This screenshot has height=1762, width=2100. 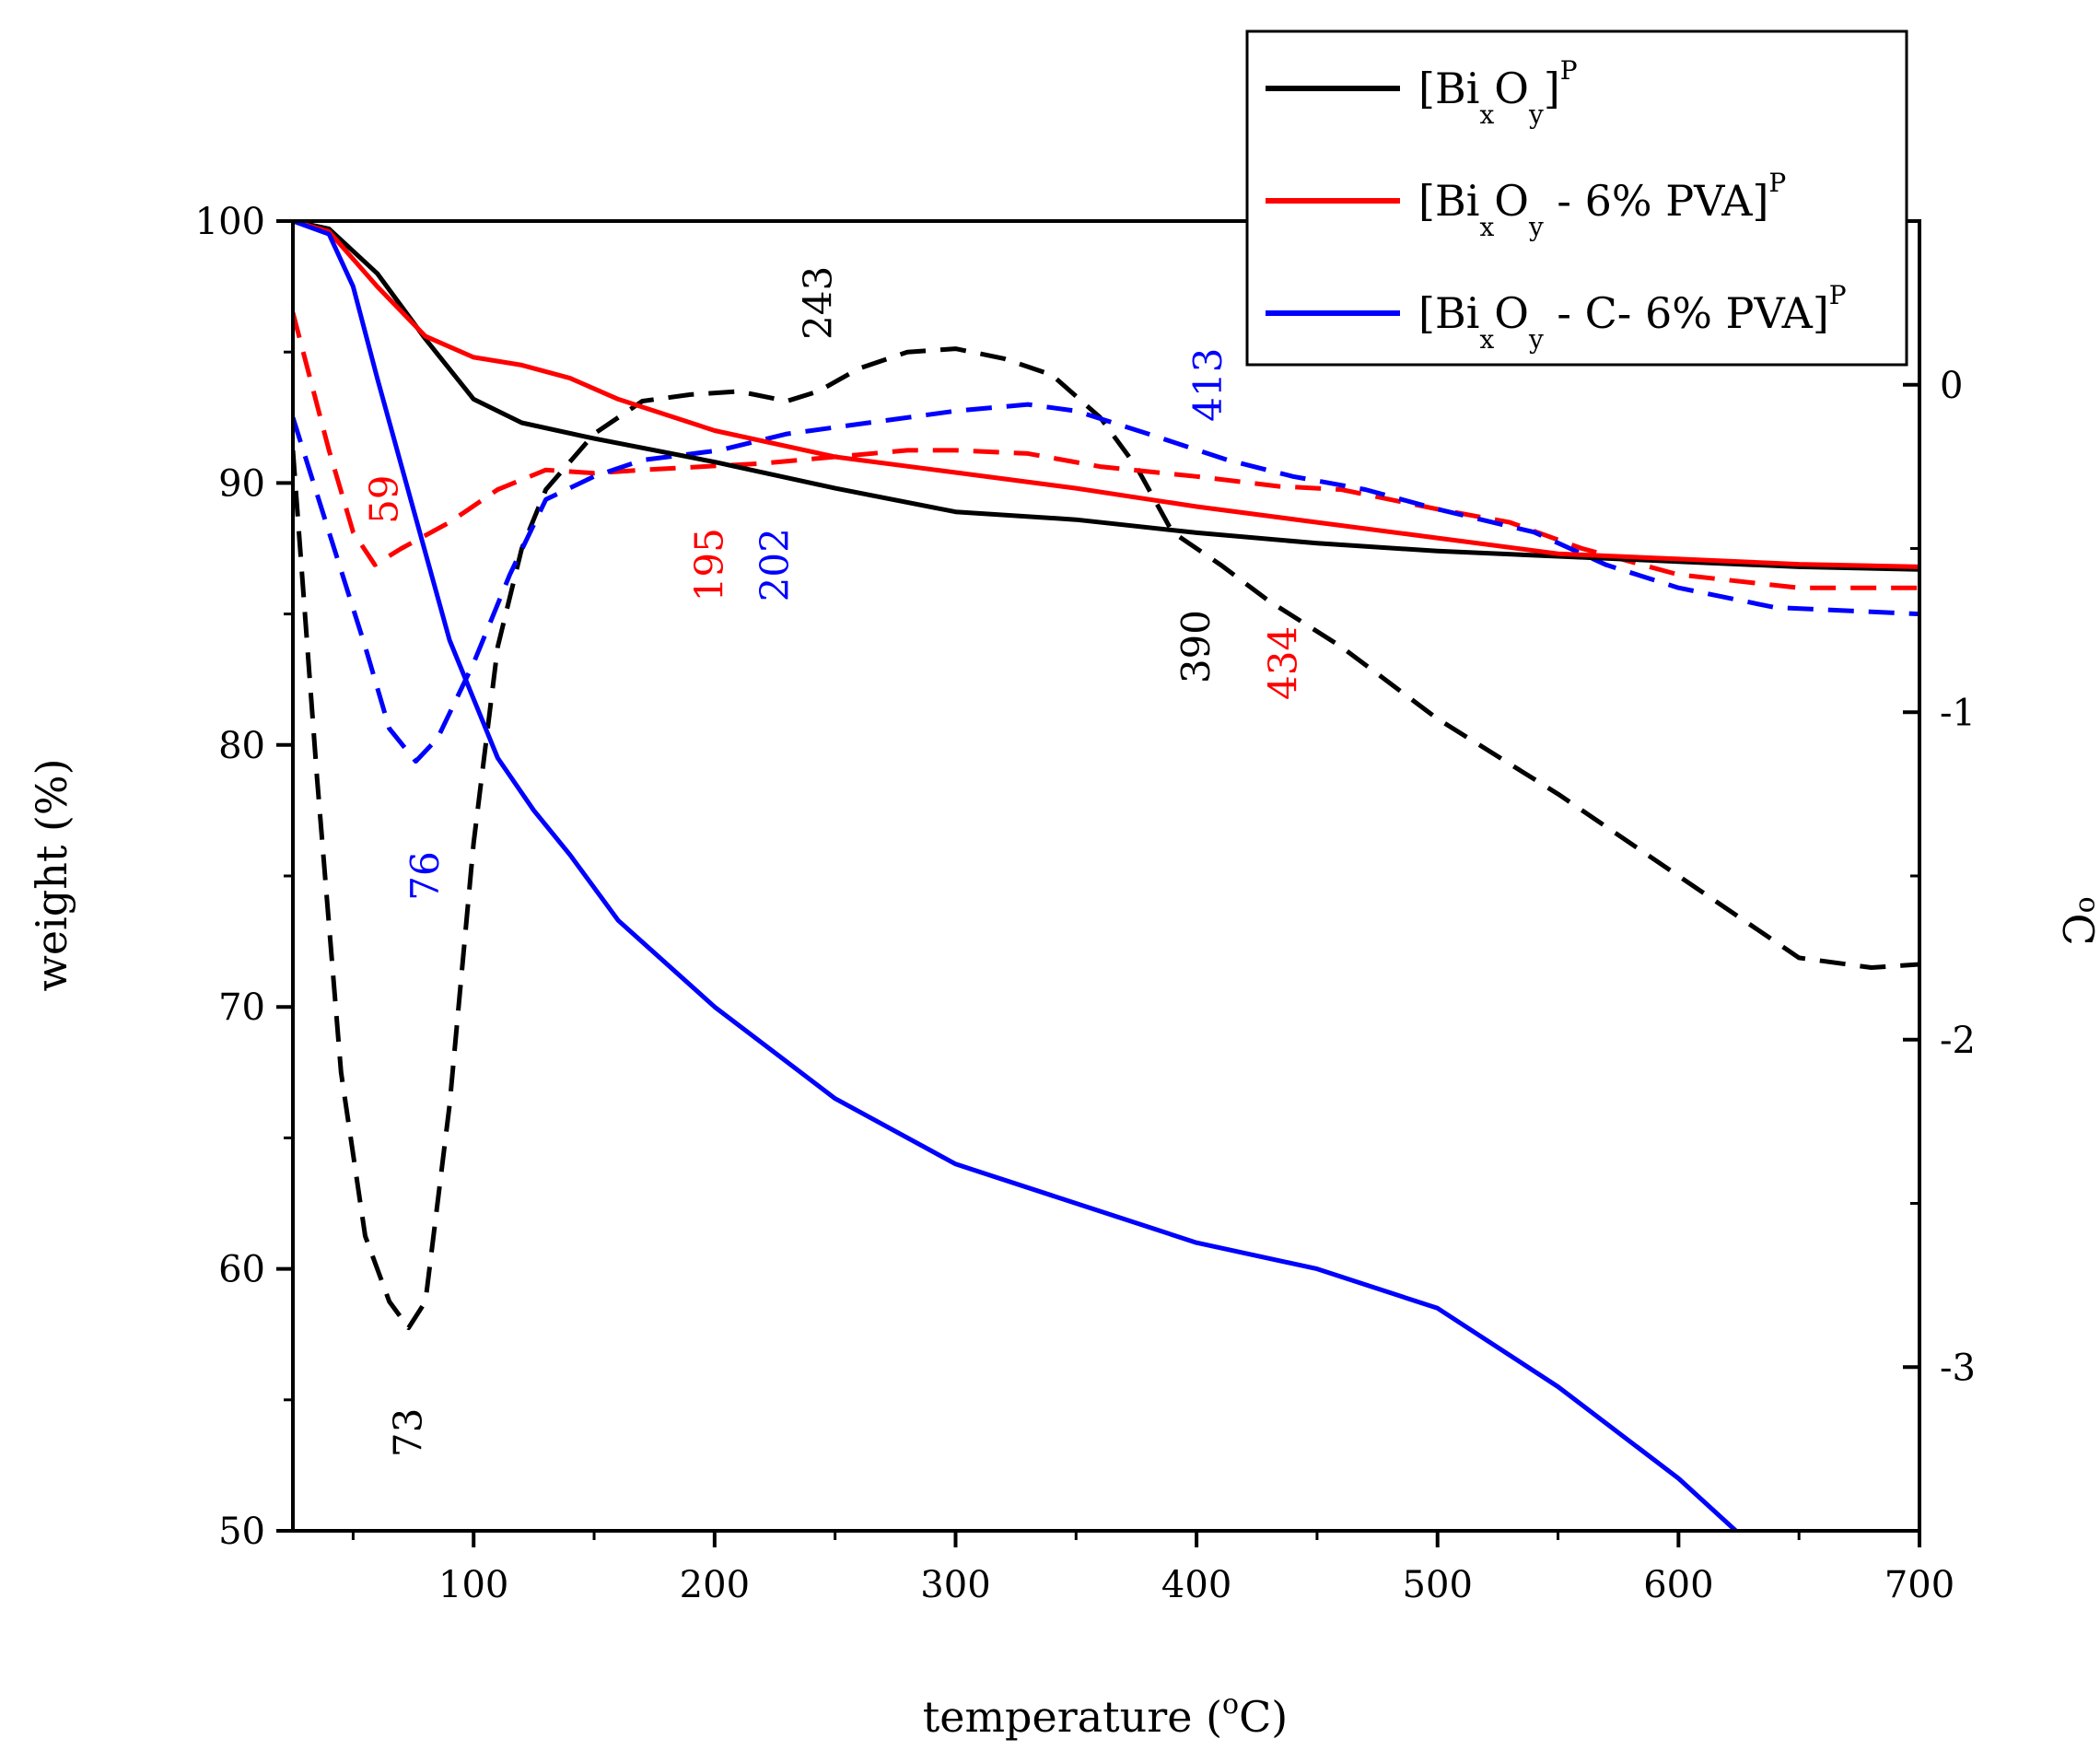 I want to click on legend-label: [BixOy]P, so click(x=1498, y=92).